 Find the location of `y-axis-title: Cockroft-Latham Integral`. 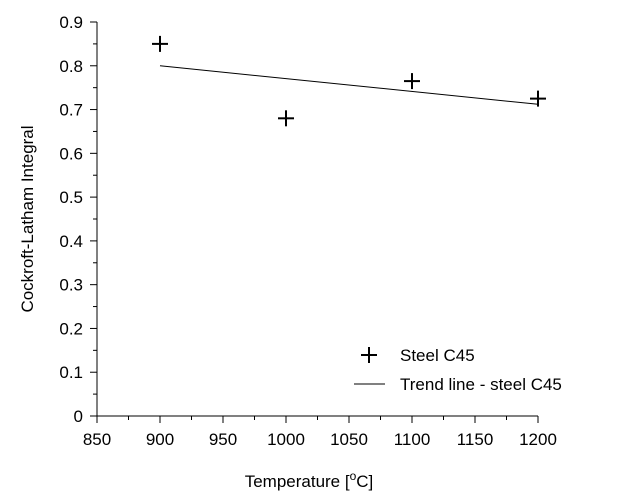

y-axis-title: Cockroft-Latham Integral is located at coordinates (27, 218).